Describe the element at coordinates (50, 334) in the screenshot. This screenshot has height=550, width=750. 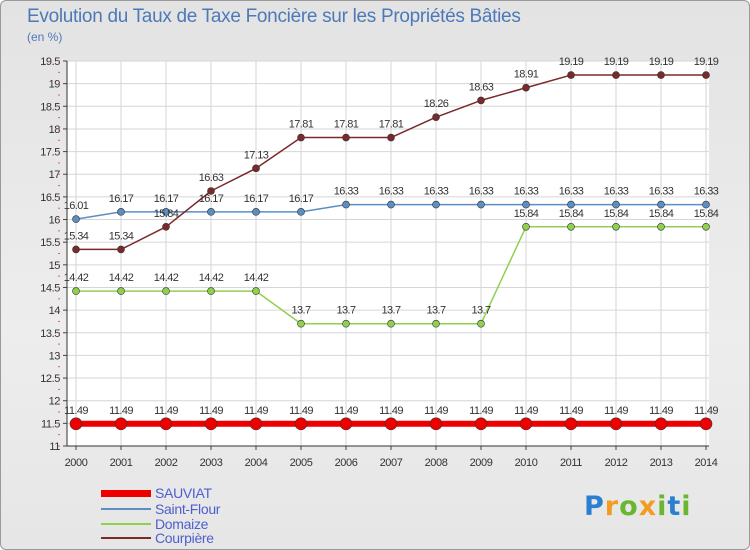
I see `y-tick-label: 13.5` at that location.